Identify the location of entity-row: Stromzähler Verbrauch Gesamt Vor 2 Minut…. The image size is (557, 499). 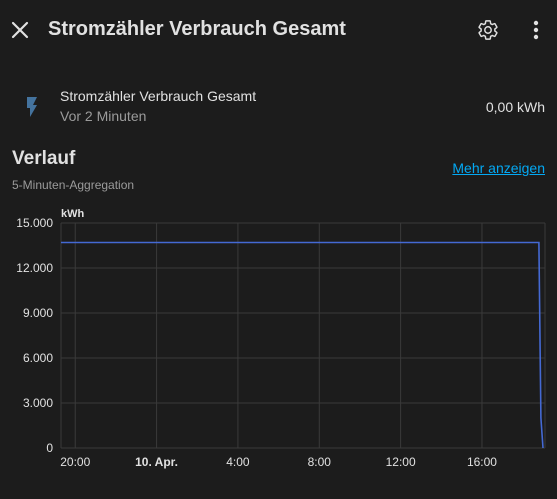
(278, 107).